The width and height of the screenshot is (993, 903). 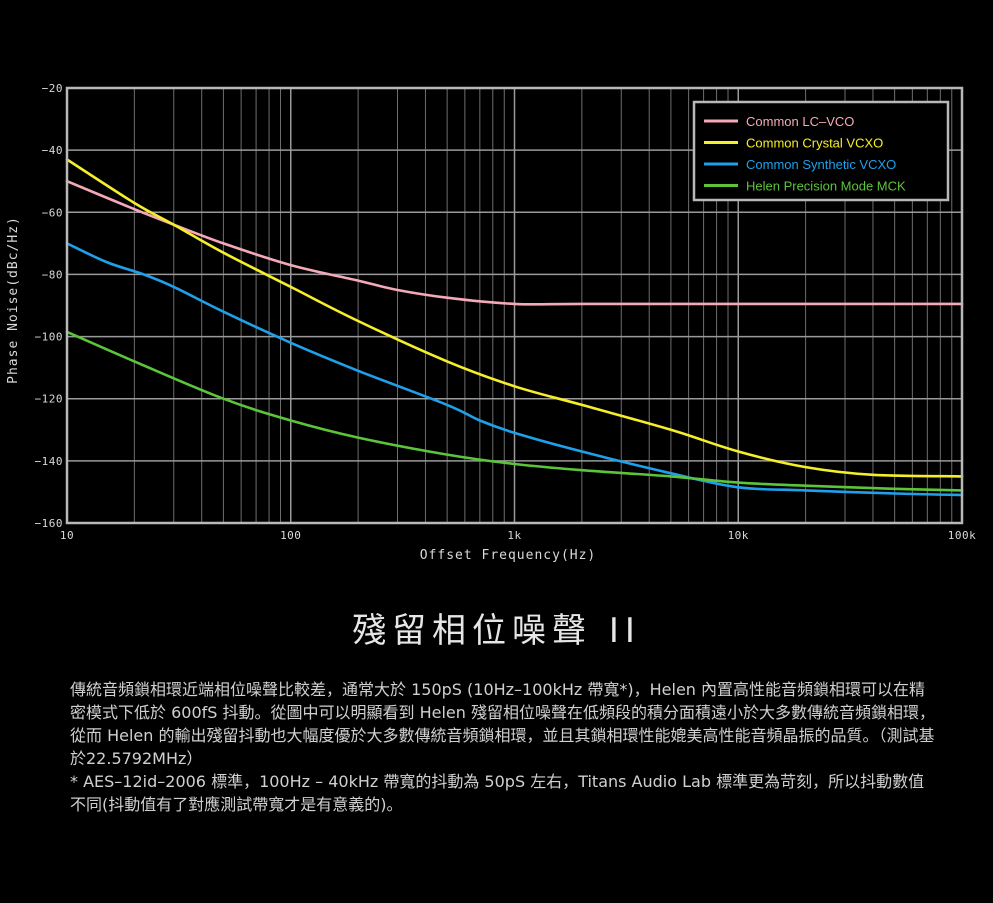 I want to click on x-tick-label: 100, so click(x=290, y=535).